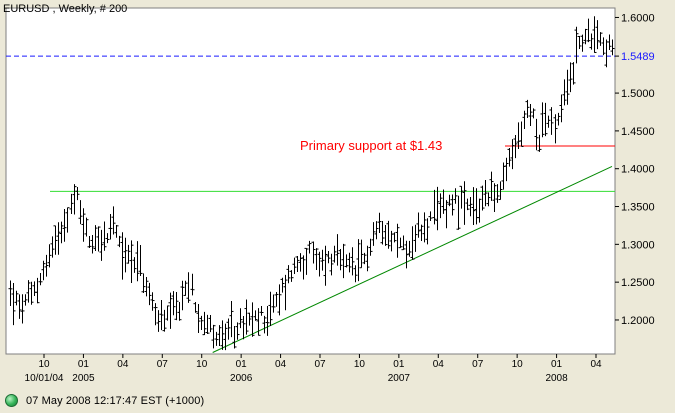 The height and width of the screenshot is (413, 675). Describe the element at coordinates (84, 364) in the screenshot. I see `x-tick-label: 01` at that location.